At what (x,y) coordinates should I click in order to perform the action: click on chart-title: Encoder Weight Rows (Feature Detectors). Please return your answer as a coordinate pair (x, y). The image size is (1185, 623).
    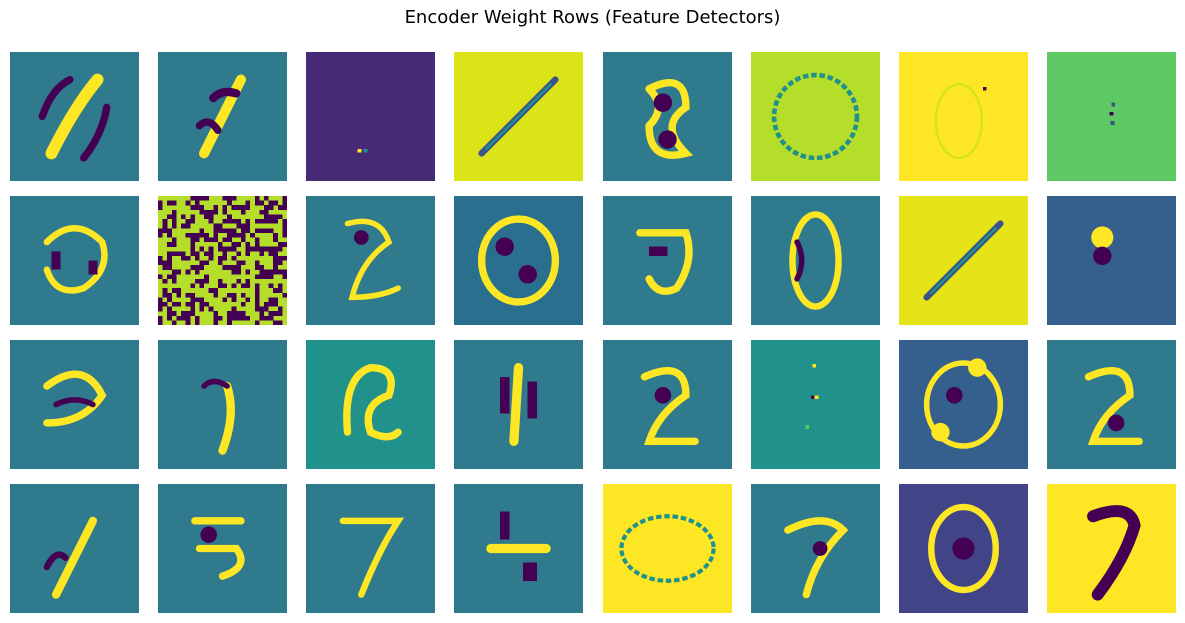
    Looking at the image, I should click on (592, 17).